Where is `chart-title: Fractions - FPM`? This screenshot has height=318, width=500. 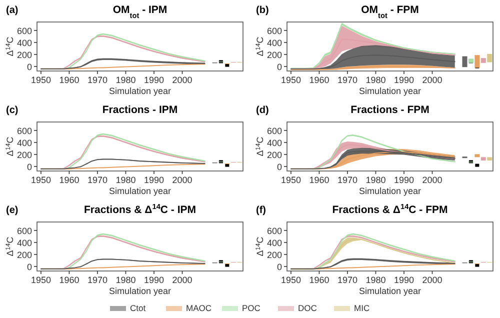 chart-title: Fractions - FPM is located at coordinates (390, 110).